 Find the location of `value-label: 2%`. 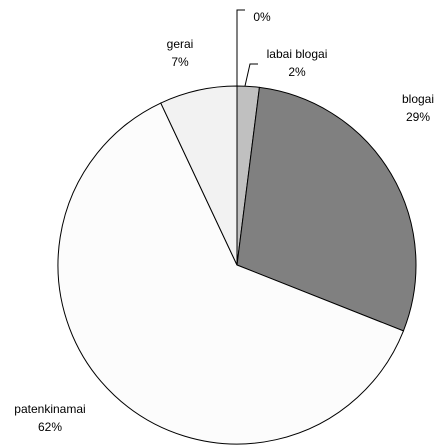

value-label: 2% is located at coordinates (297, 72).